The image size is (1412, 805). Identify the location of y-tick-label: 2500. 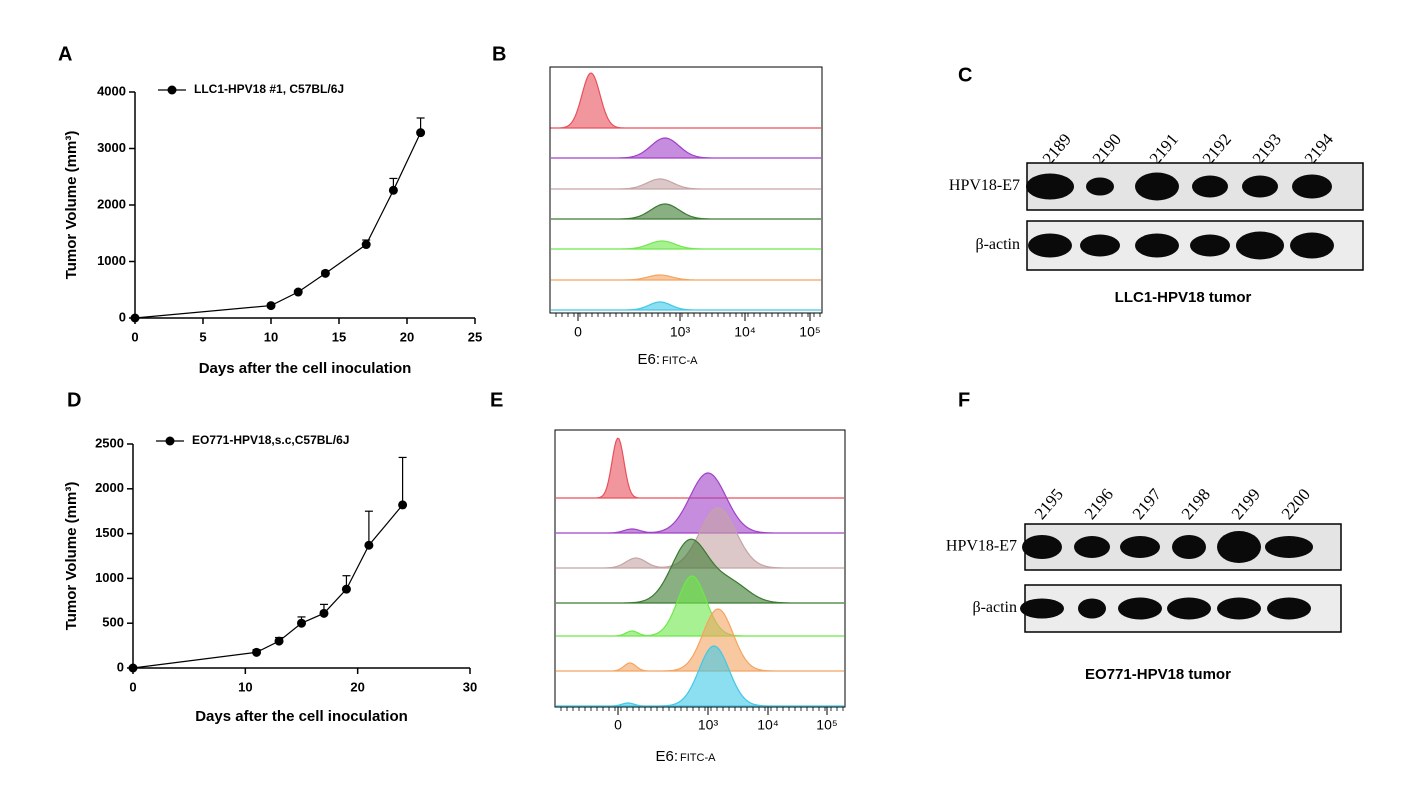
(109, 442).